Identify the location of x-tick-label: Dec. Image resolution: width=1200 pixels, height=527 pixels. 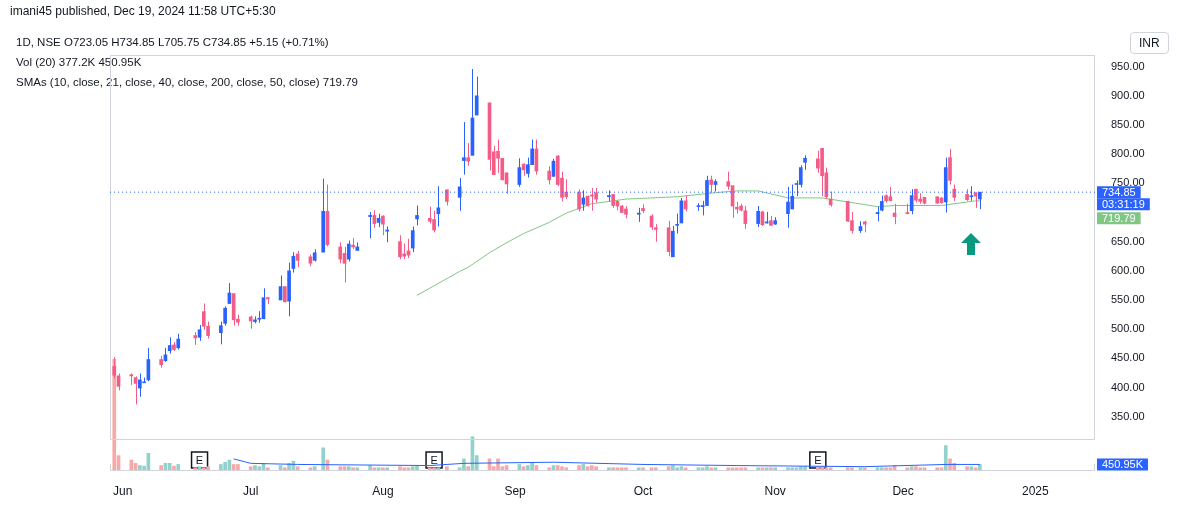
(903, 490).